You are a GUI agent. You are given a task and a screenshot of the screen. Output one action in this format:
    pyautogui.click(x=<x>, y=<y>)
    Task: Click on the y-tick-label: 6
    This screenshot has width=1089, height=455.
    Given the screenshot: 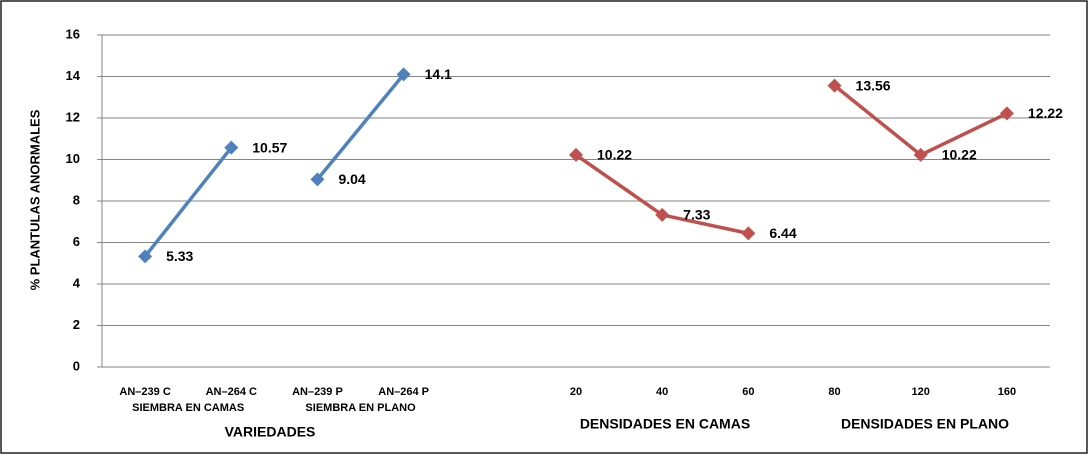 What is the action you would take?
    pyautogui.click(x=76, y=241)
    